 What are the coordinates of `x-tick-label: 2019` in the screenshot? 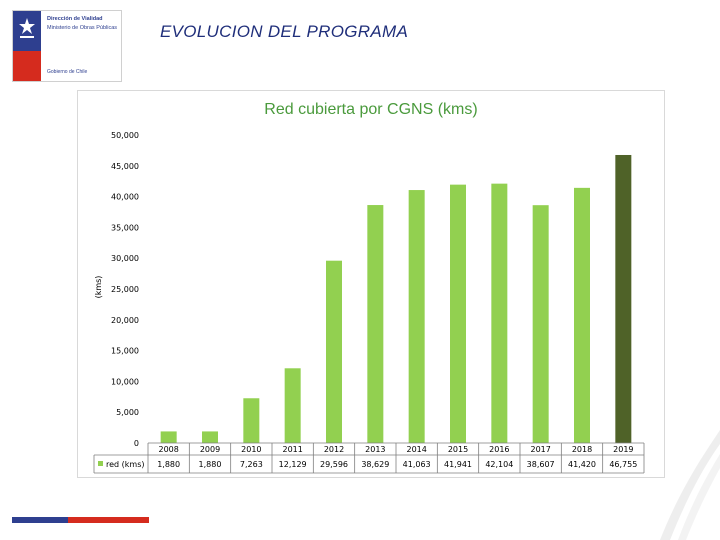 It's located at (623, 449).